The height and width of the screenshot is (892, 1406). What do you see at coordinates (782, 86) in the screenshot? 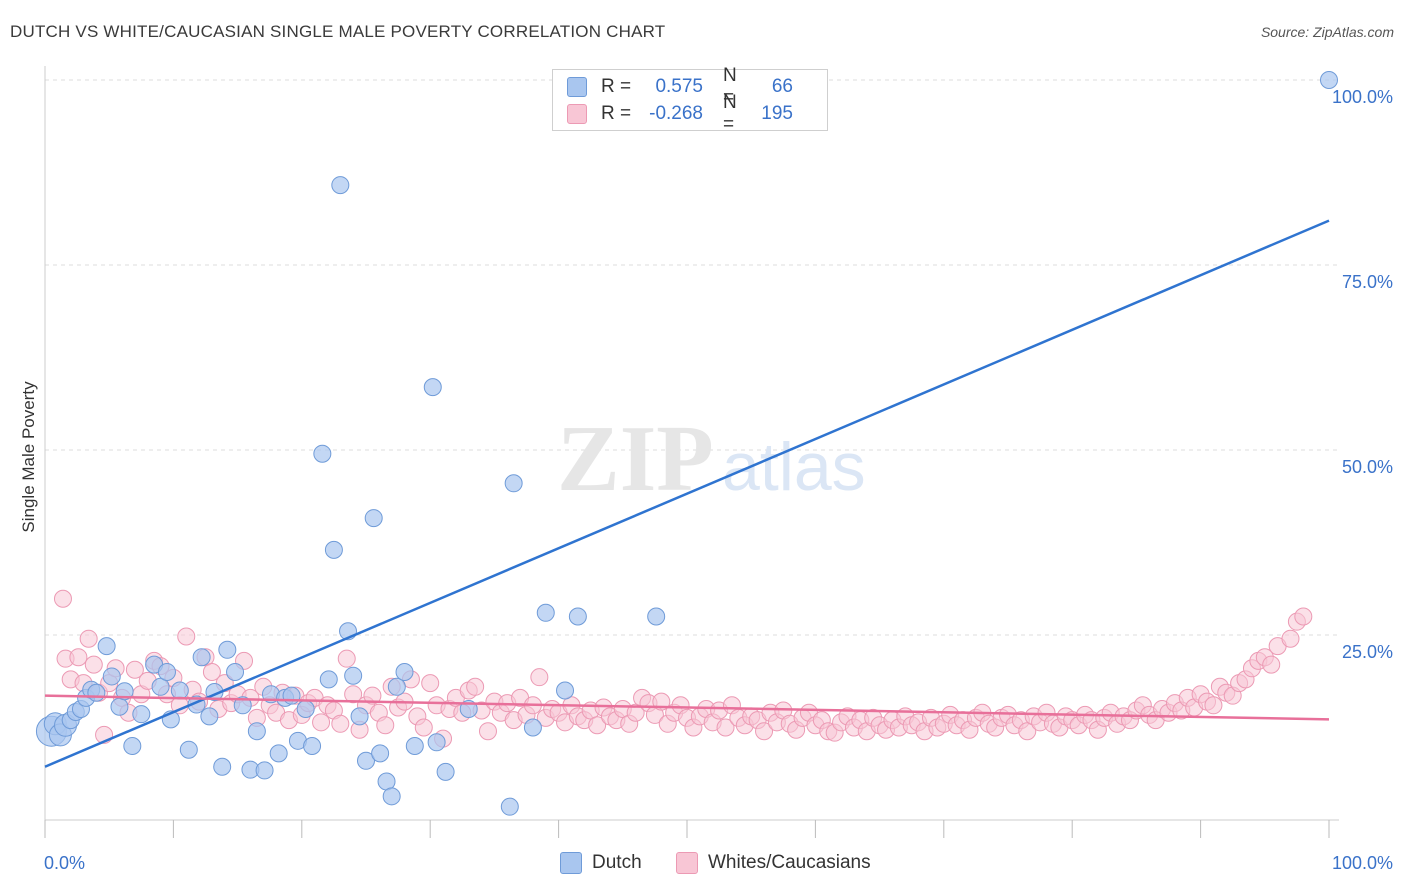
I see `legend-n-value: 66` at bounding box center [782, 86].